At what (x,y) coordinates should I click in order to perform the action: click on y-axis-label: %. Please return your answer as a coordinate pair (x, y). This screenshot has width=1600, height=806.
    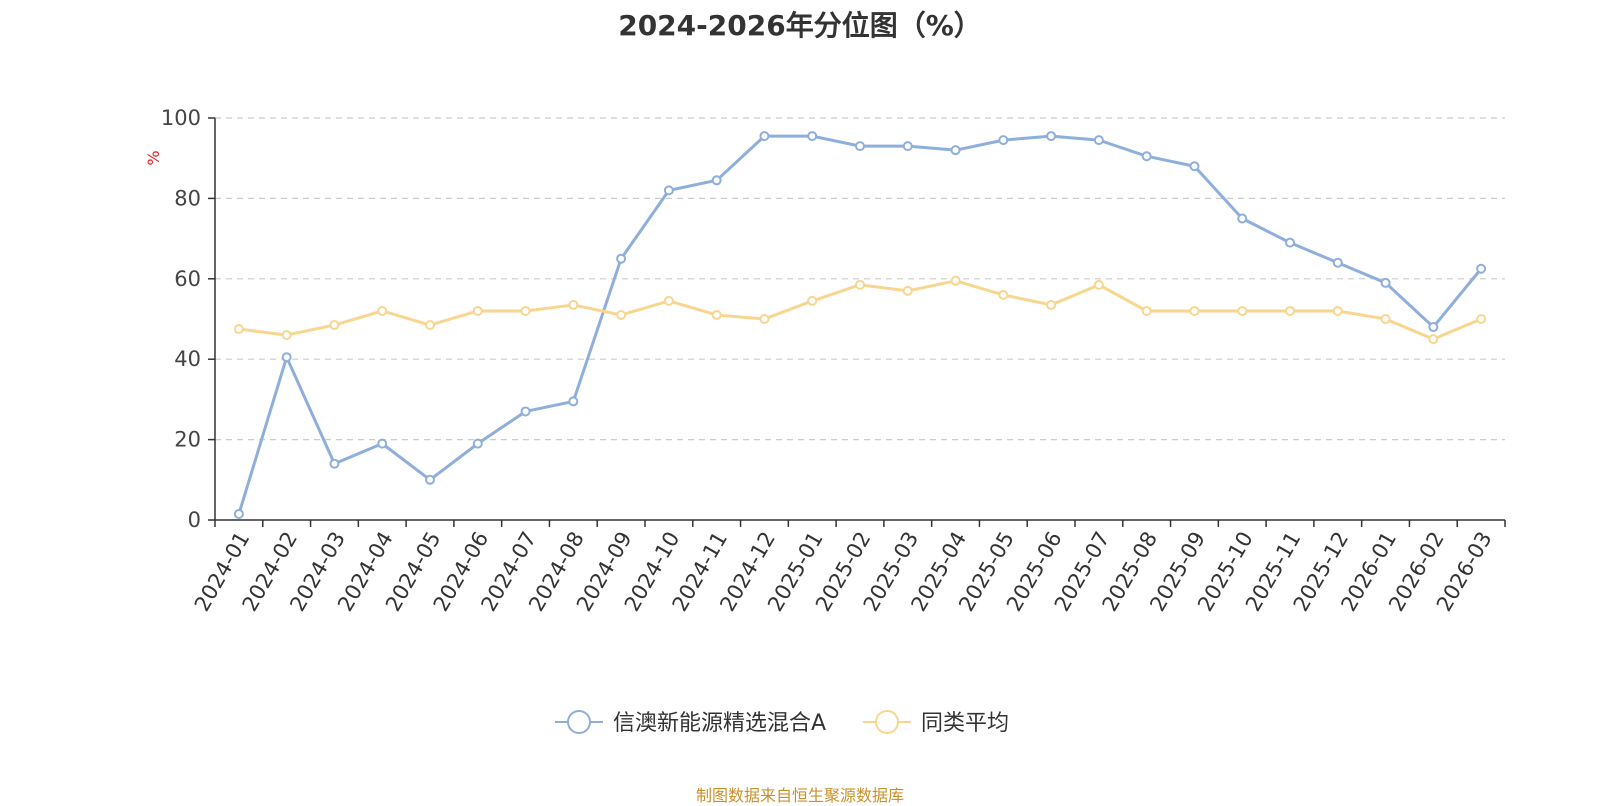
    Looking at the image, I should click on (153, 157).